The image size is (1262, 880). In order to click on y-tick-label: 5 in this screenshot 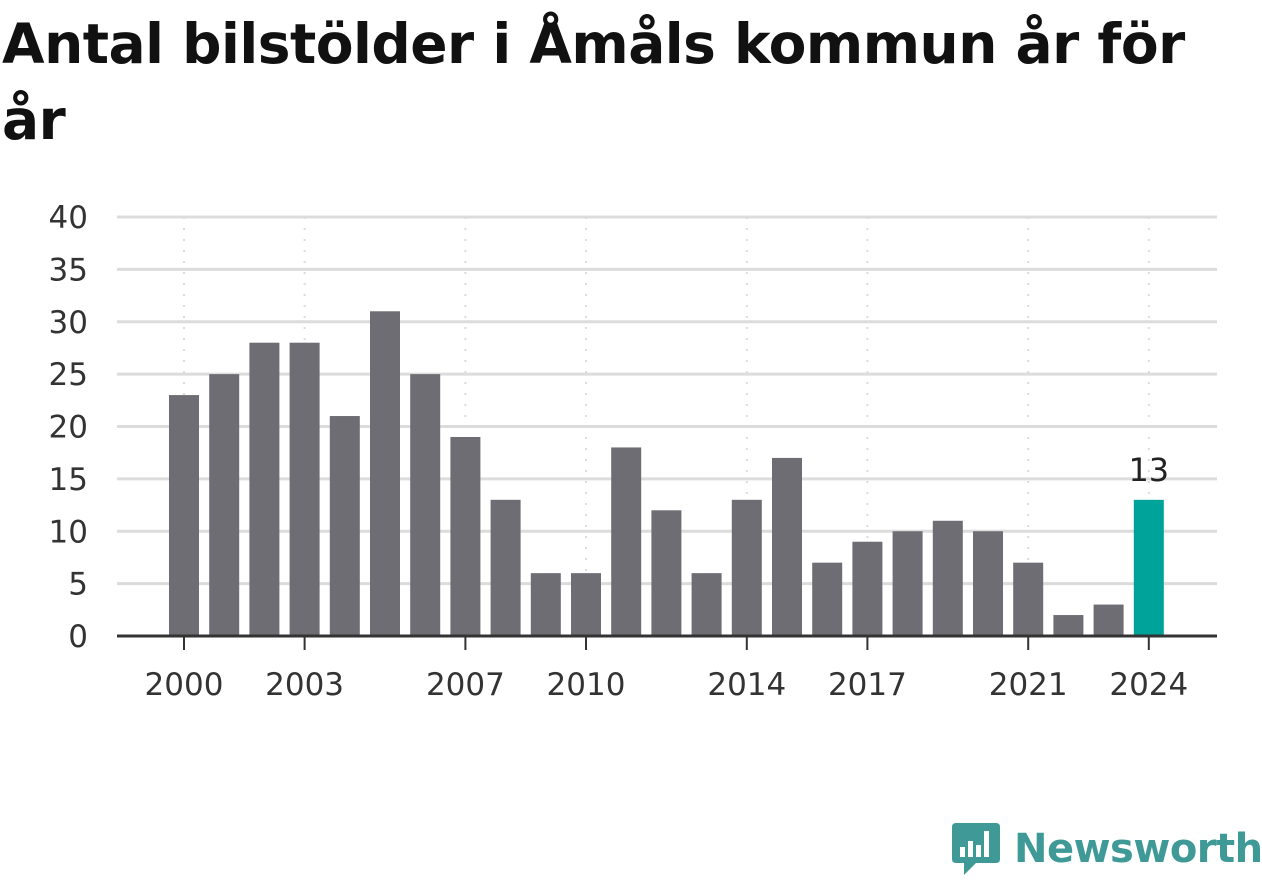, I will do `click(78, 585)`.